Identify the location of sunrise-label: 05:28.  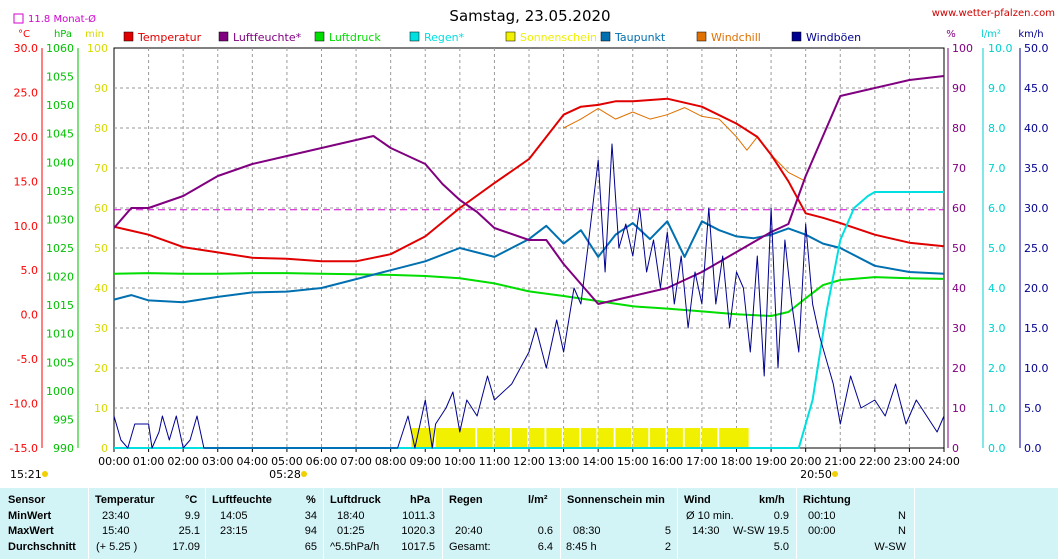
(285, 474).